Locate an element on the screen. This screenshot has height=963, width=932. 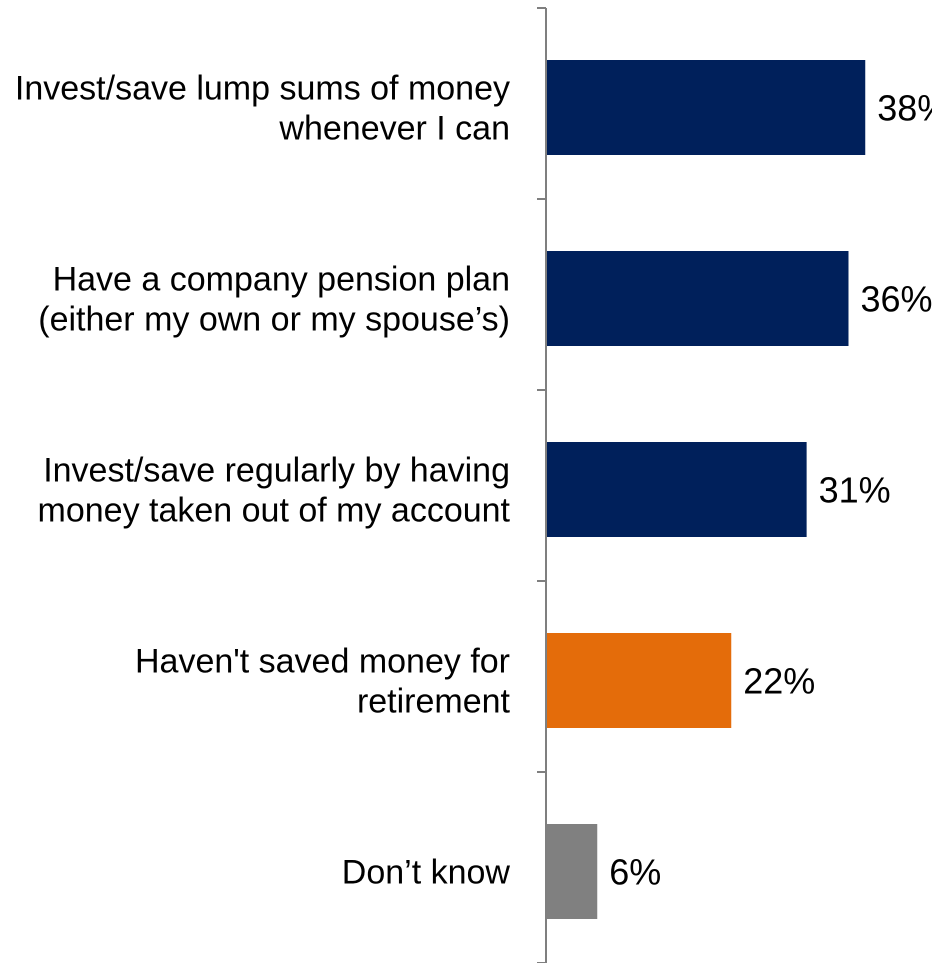
value-label: 31% is located at coordinates (855, 490).